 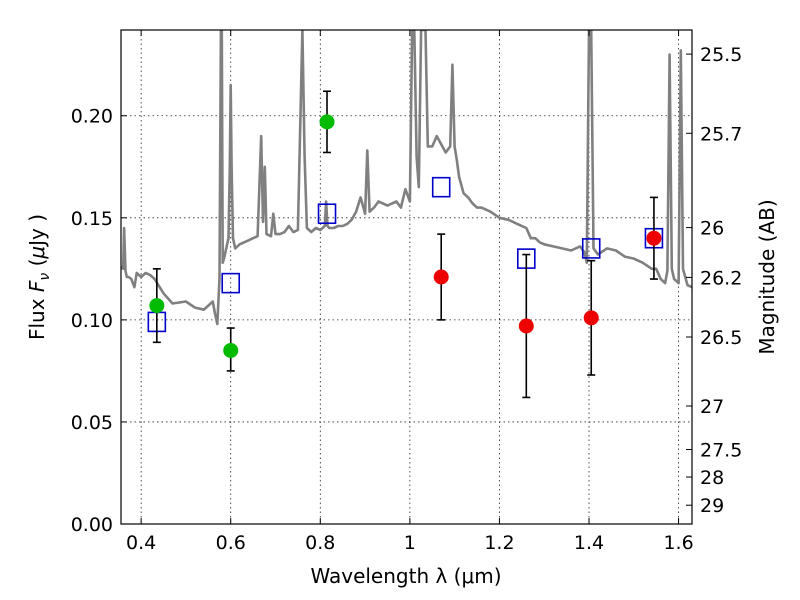 What do you see at coordinates (721, 134) in the screenshot?
I see `mag-tick-label: 25.7` at bounding box center [721, 134].